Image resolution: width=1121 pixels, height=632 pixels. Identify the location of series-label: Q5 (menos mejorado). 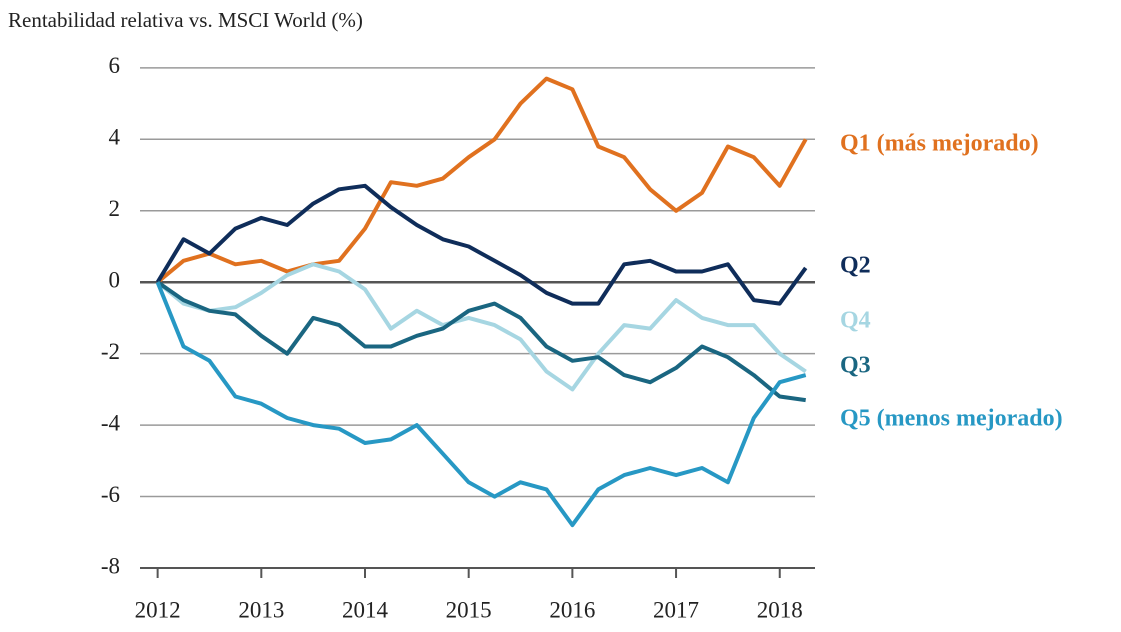
(951, 419).